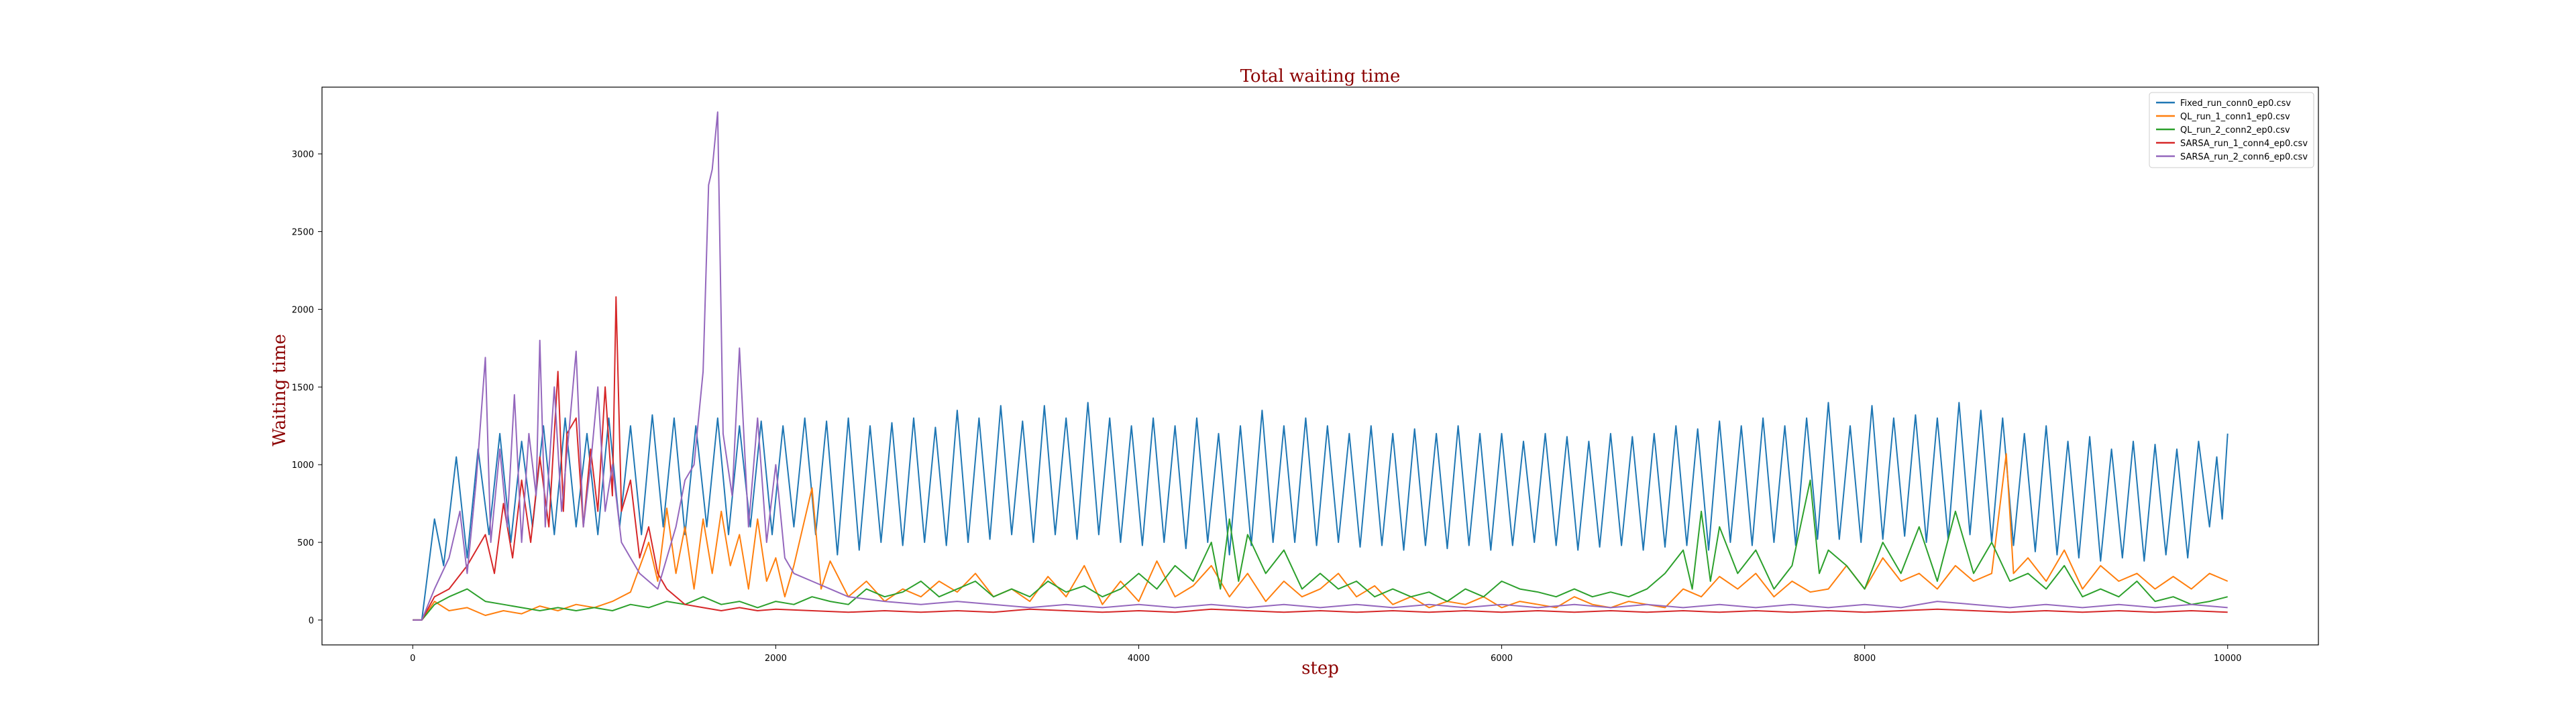 Image resolution: width=2576 pixels, height=724 pixels. What do you see at coordinates (412, 659) in the screenshot?
I see `x-tick-label: 0` at bounding box center [412, 659].